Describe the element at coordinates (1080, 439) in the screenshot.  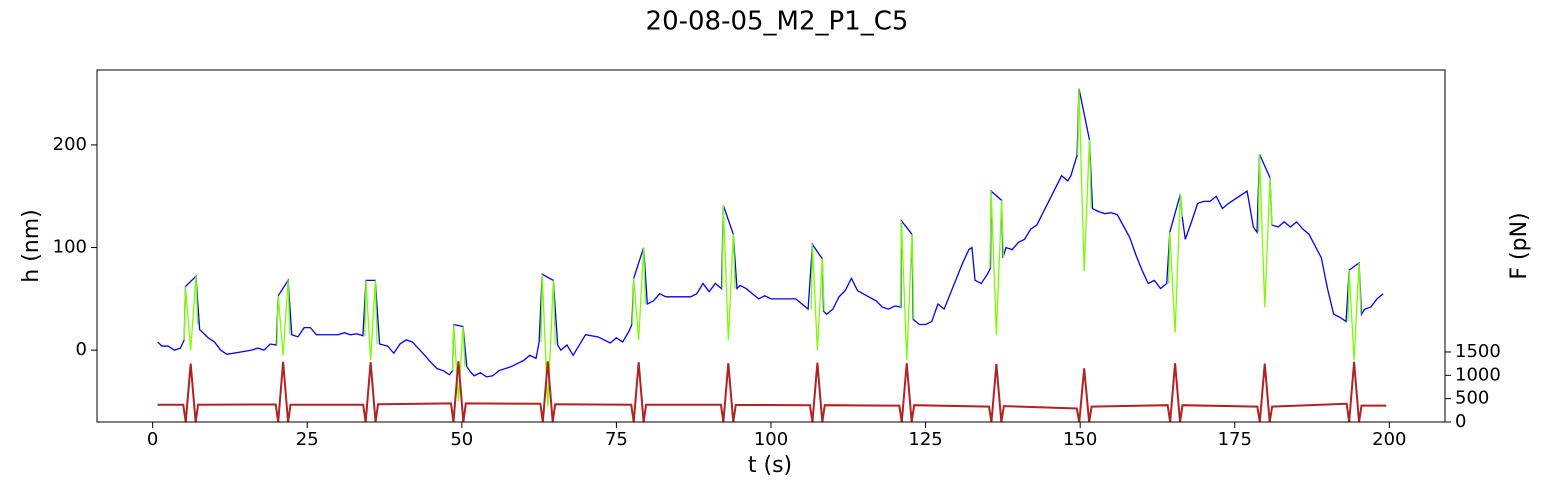
I see `x-tick-label: 150` at that location.